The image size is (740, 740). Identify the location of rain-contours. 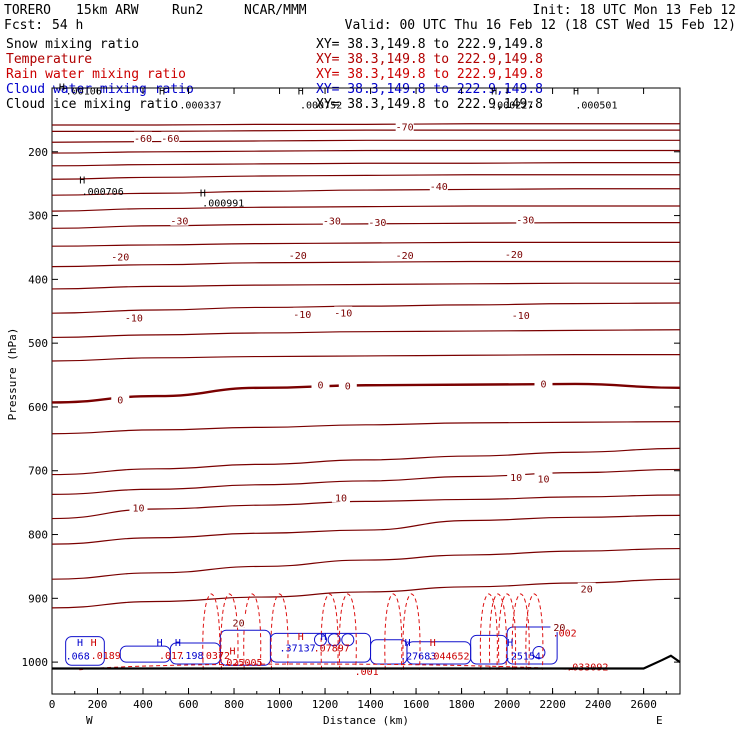
(327, 632).